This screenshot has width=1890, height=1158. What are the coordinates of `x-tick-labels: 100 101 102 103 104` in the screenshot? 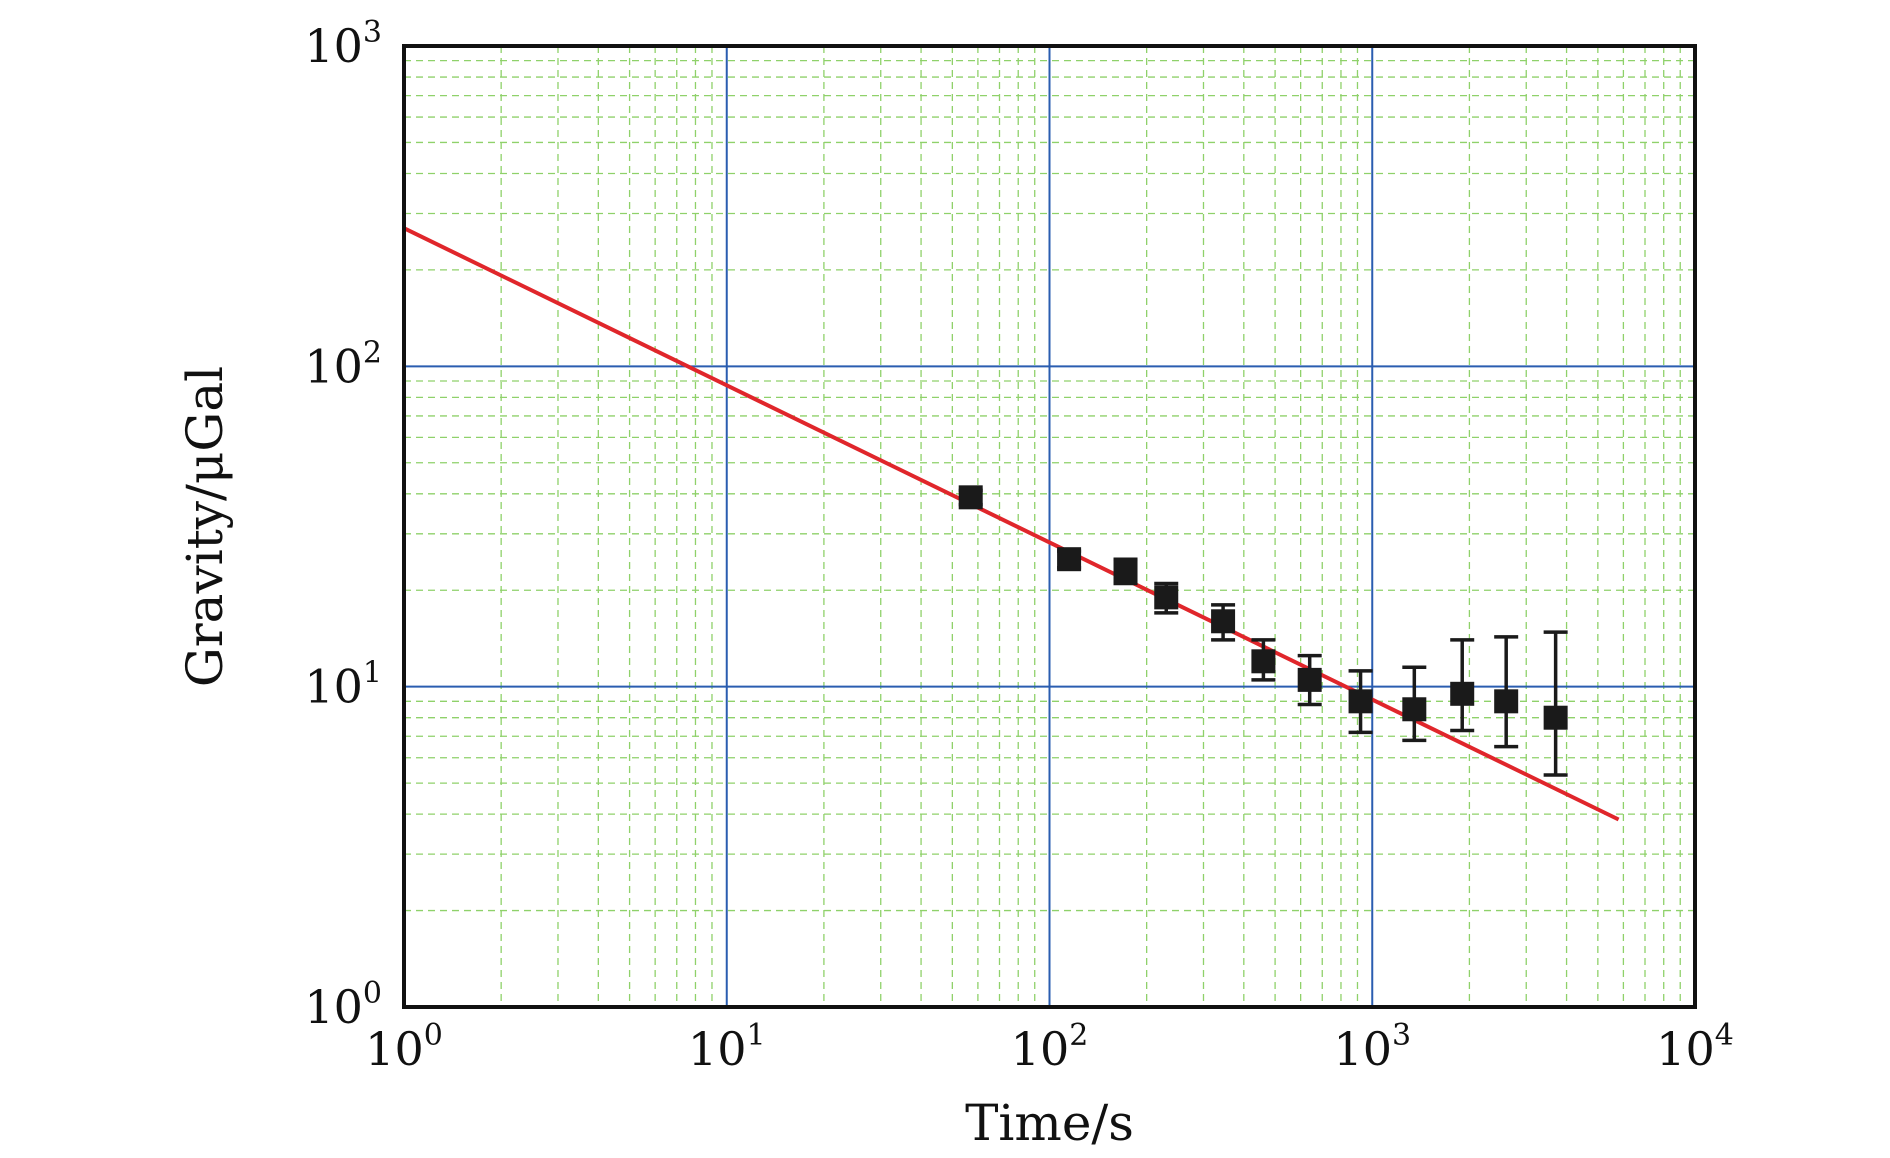 It's located at (1049, 1047).